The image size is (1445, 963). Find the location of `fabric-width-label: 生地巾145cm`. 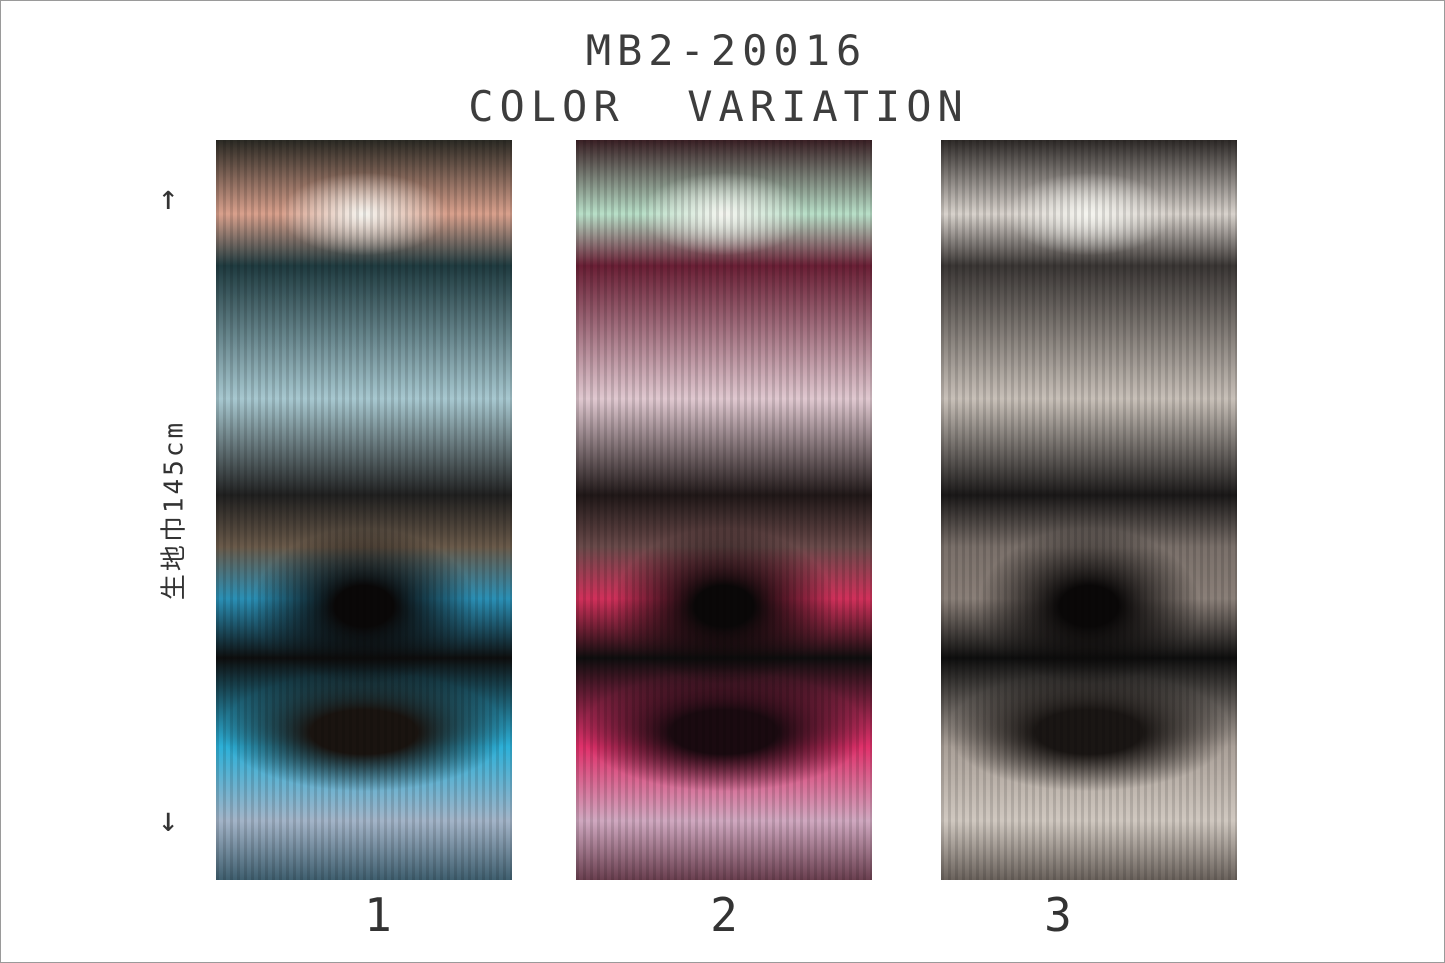

fabric-width-label: 生地巾145cm is located at coordinates (174, 510).